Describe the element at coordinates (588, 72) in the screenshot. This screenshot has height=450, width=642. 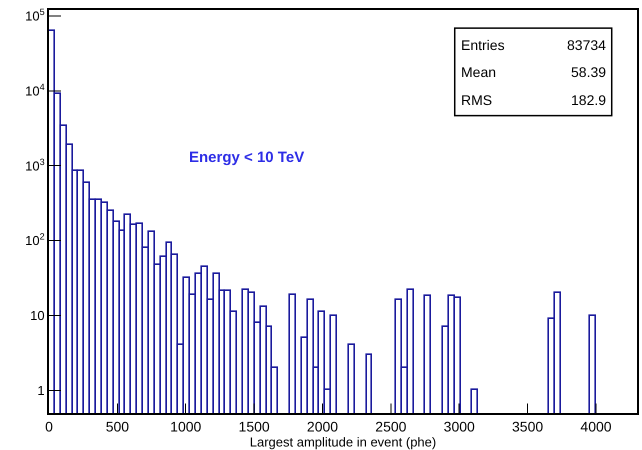
I see `annotation: 58.39` at that location.